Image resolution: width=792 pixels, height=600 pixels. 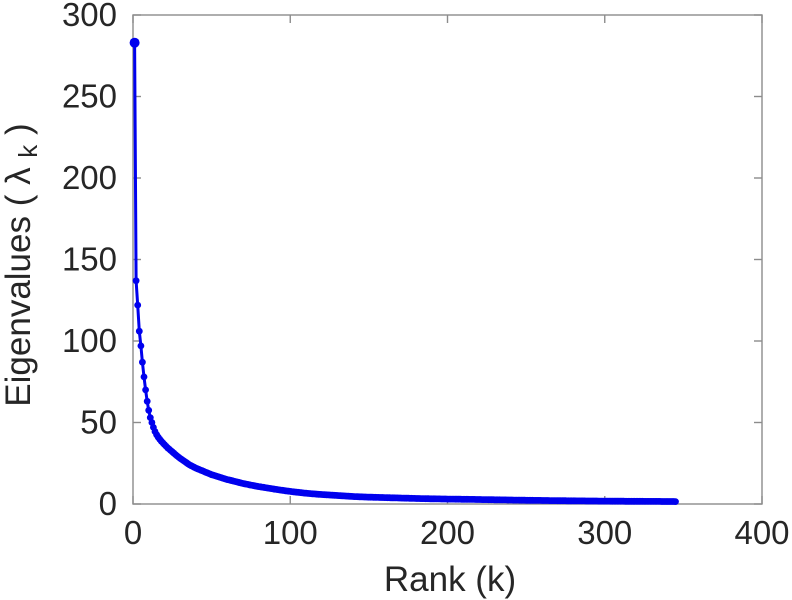 I want to click on y-axis-label: Eigenvalues ( λ k ), so click(x=22, y=264).